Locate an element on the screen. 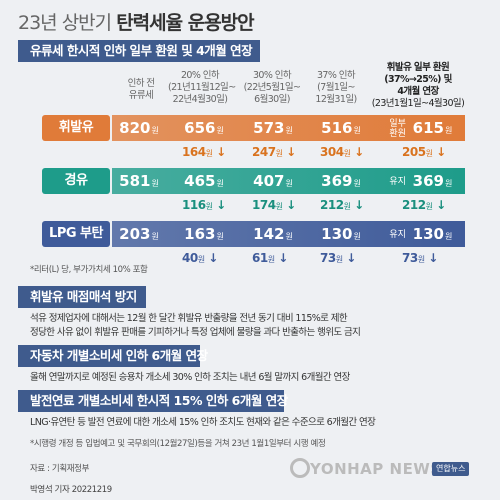 Image resolution: width=500 pixels, height=500 pixels. tax-value: 142원 is located at coordinates (273, 234).